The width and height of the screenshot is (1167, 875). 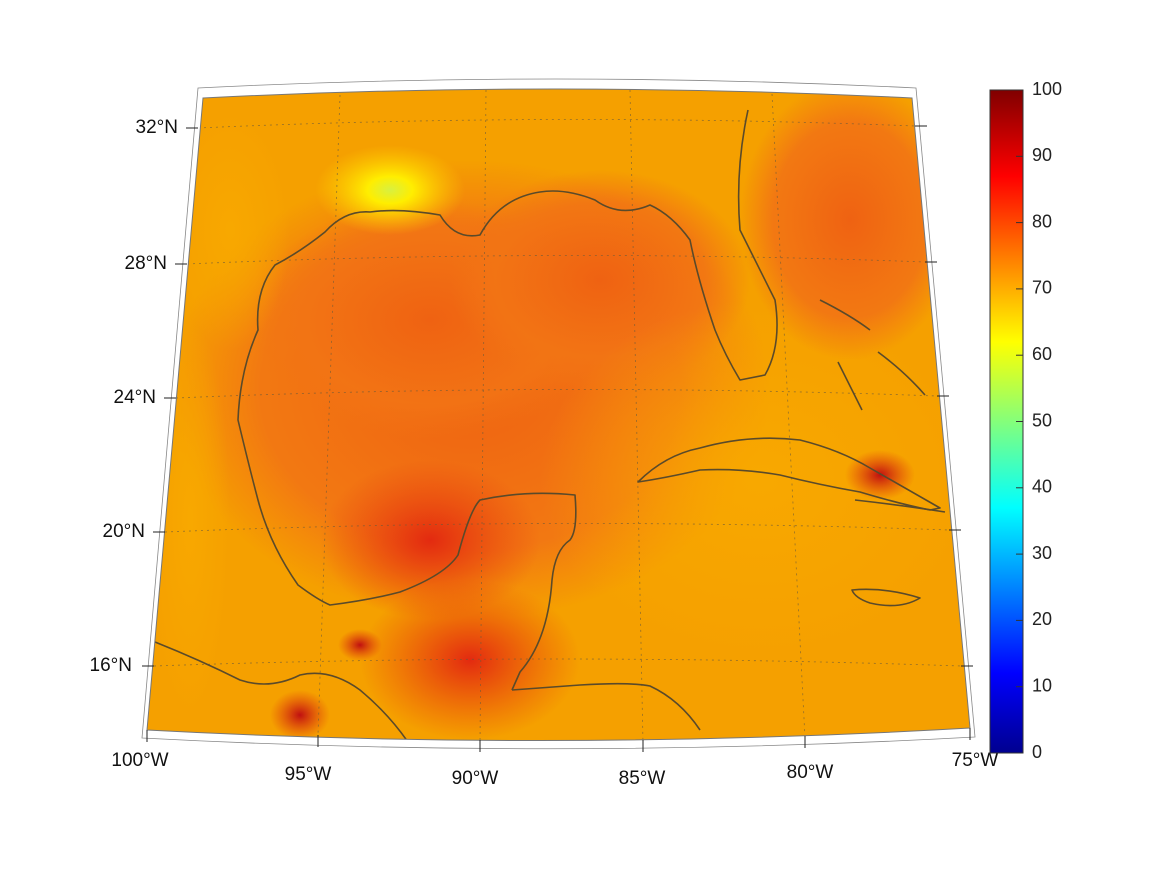 What do you see at coordinates (1042, 155) in the screenshot?
I see `colorbar-tick-90: 90` at bounding box center [1042, 155].